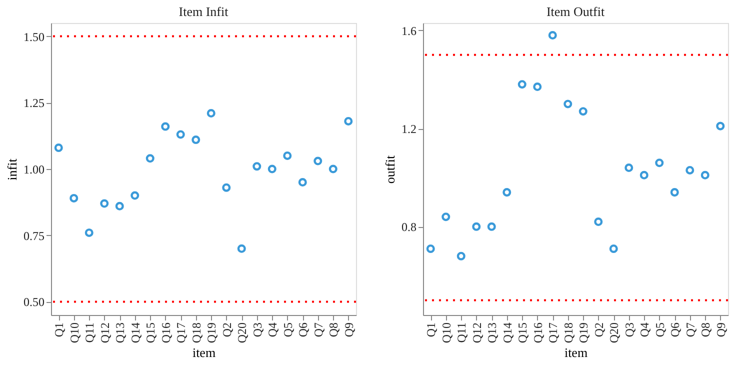 Image resolution: width=752 pixels, height=375 pixels. What do you see at coordinates (409, 31) in the screenshot?
I see `y-tick-label: 1.6` at bounding box center [409, 31].